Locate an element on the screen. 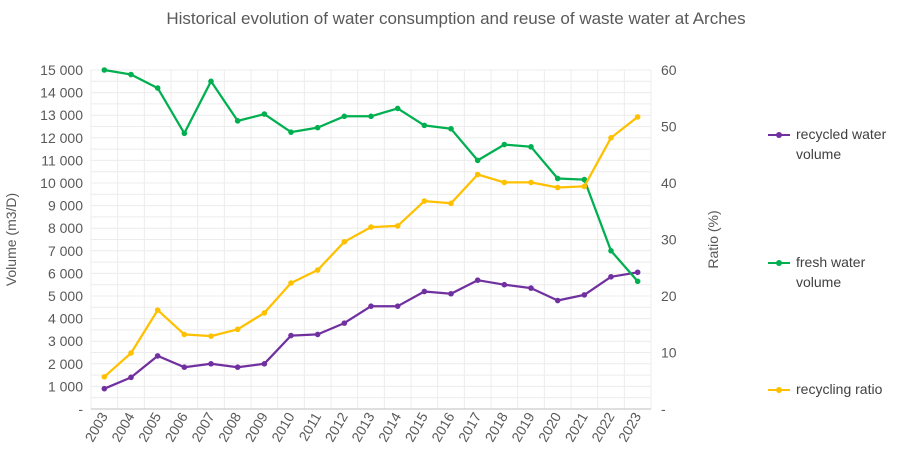 The width and height of the screenshot is (912, 460). y-tick-label: 3 000 is located at coordinates (65, 341).